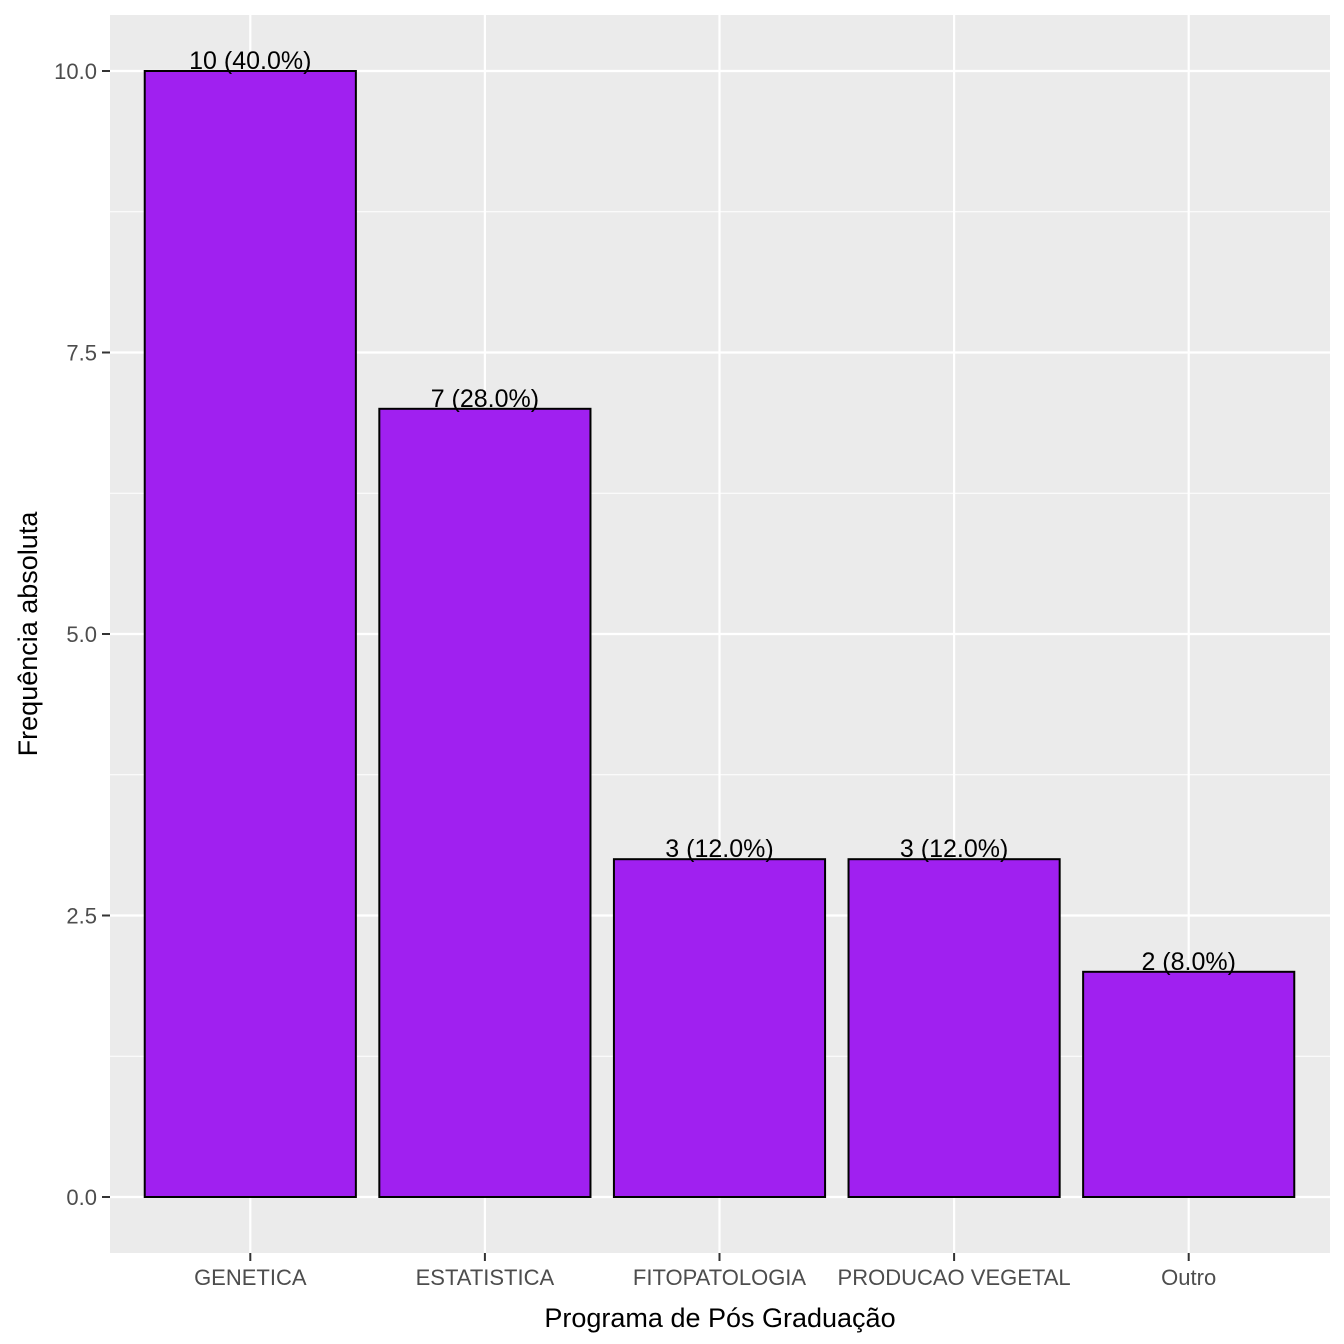  What do you see at coordinates (81, 353) in the screenshot?
I see `y-tick-label: 7.5` at bounding box center [81, 353].